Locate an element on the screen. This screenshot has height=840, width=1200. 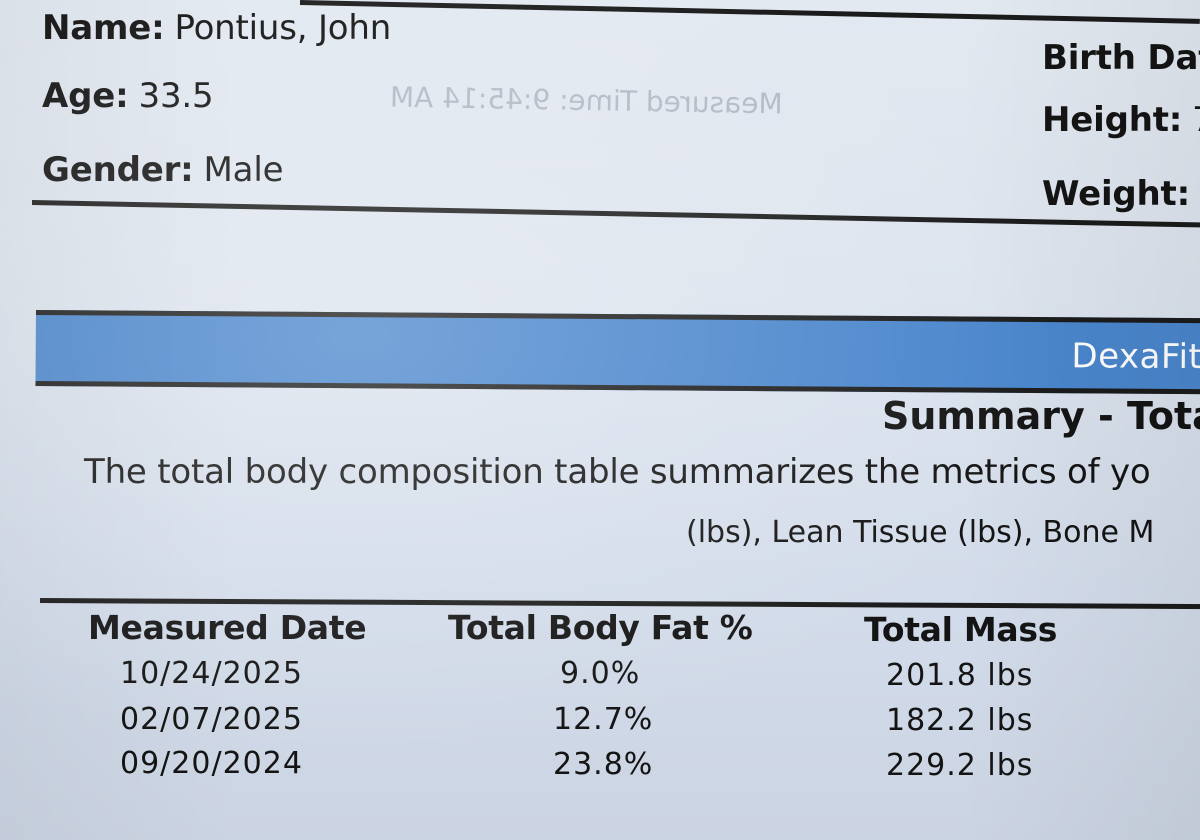
height-label: Height: is located at coordinates (1112, 120).